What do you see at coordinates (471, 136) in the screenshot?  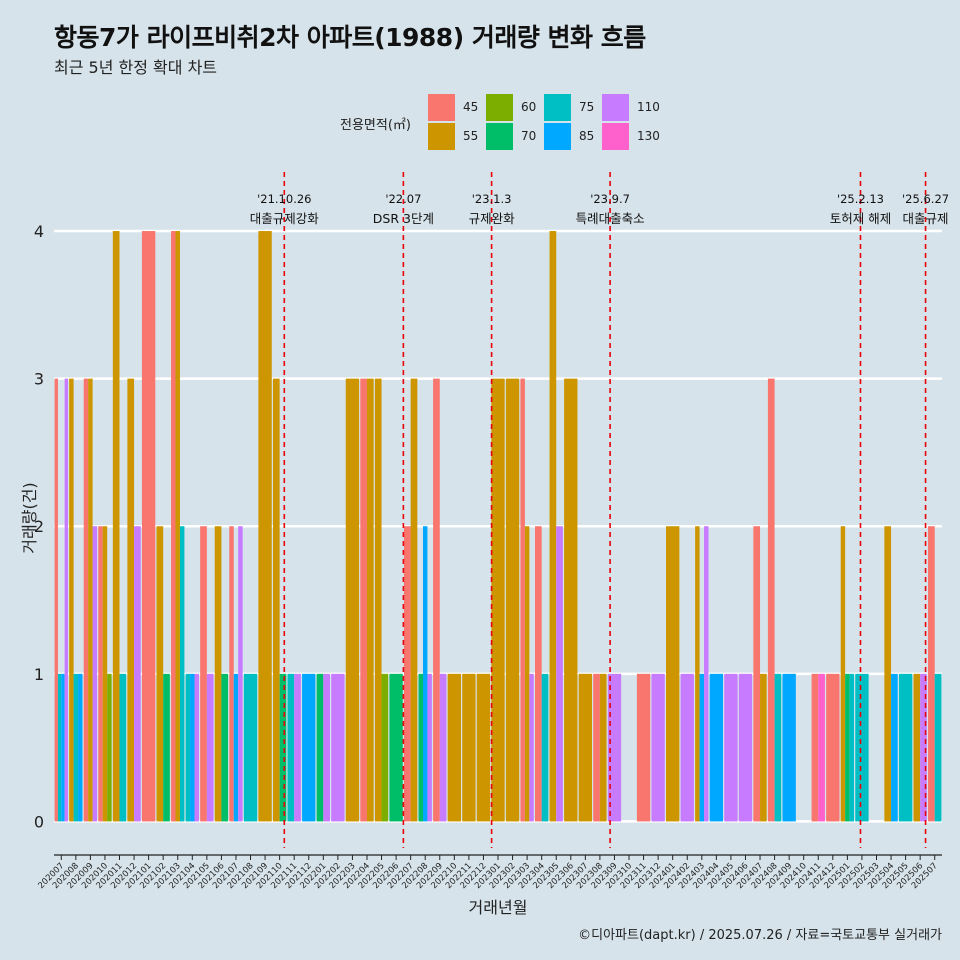 I see `legend-label: 55` at bounding box center [471, 136].